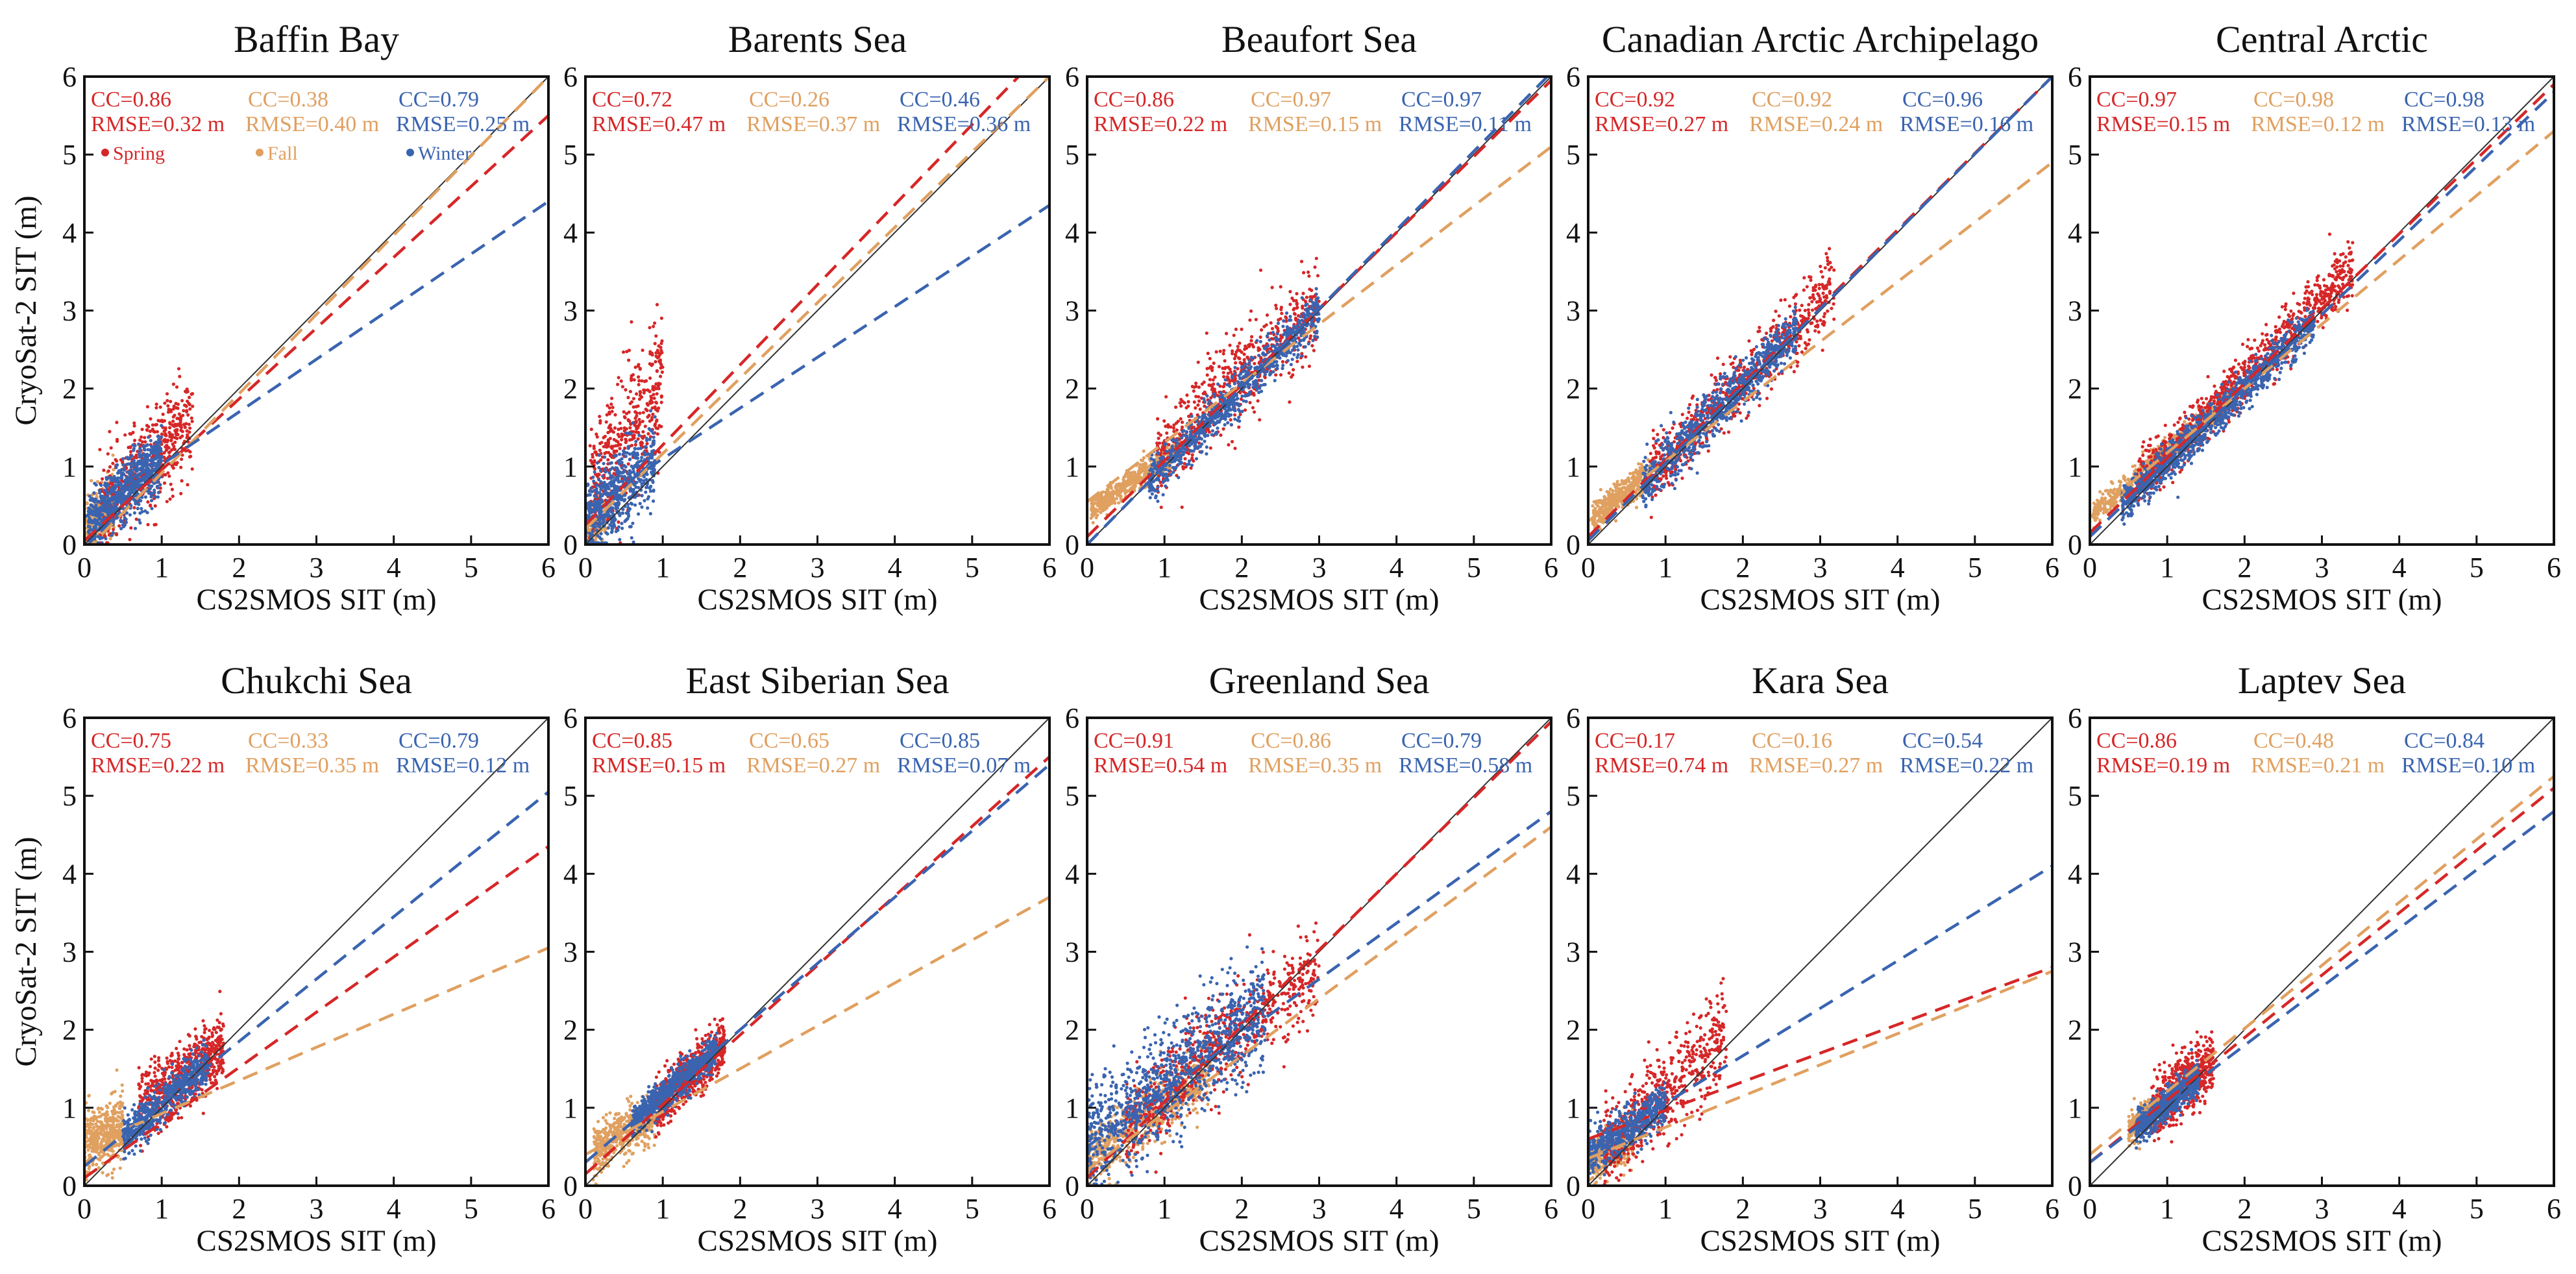  I want to click on scatter-winter, so click(125, 484).